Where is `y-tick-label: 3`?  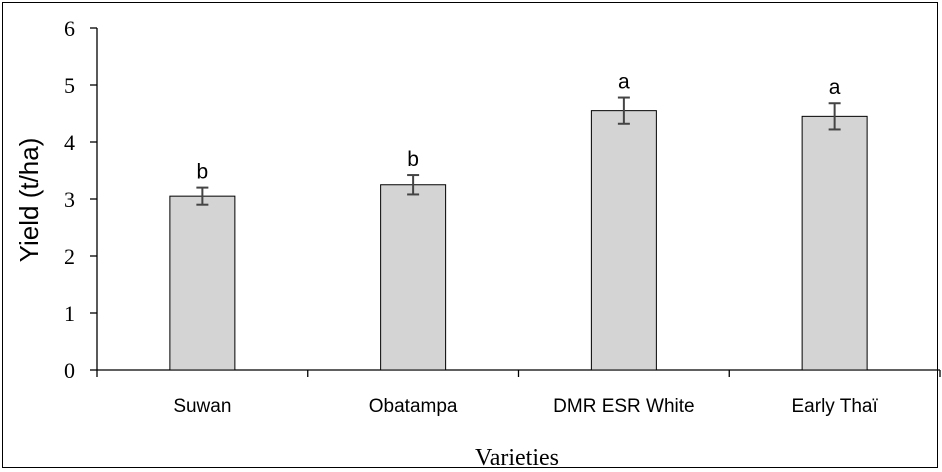
y-tick-label: 3 is located at coordinates (69, 199).